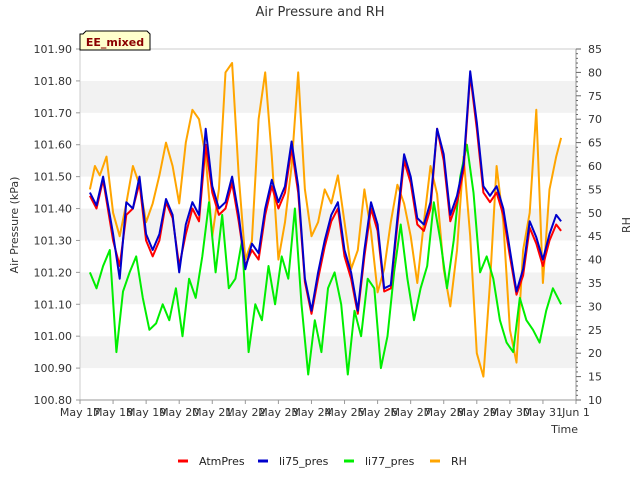 Image resolution: width=640 pixels, height=480 pixels. What do you see at coordinates (411, 412) in the screenshot?
I see `x-tick-label: May 27` at bounding box center [411, 412].